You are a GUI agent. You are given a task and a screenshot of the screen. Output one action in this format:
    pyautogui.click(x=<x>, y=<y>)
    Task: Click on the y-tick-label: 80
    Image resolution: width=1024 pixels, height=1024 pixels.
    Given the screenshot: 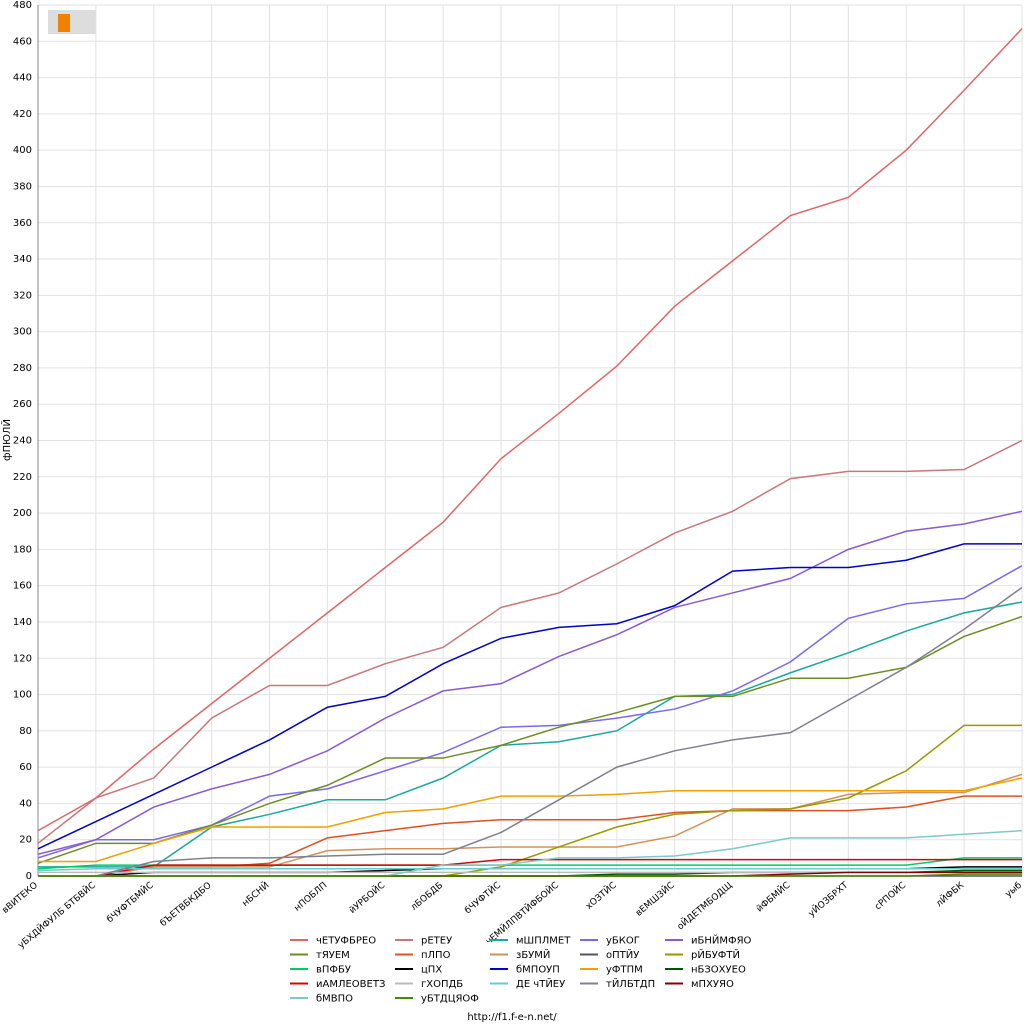 What is the action you would take?
    pyautogui.click(x=25, y=731)
    